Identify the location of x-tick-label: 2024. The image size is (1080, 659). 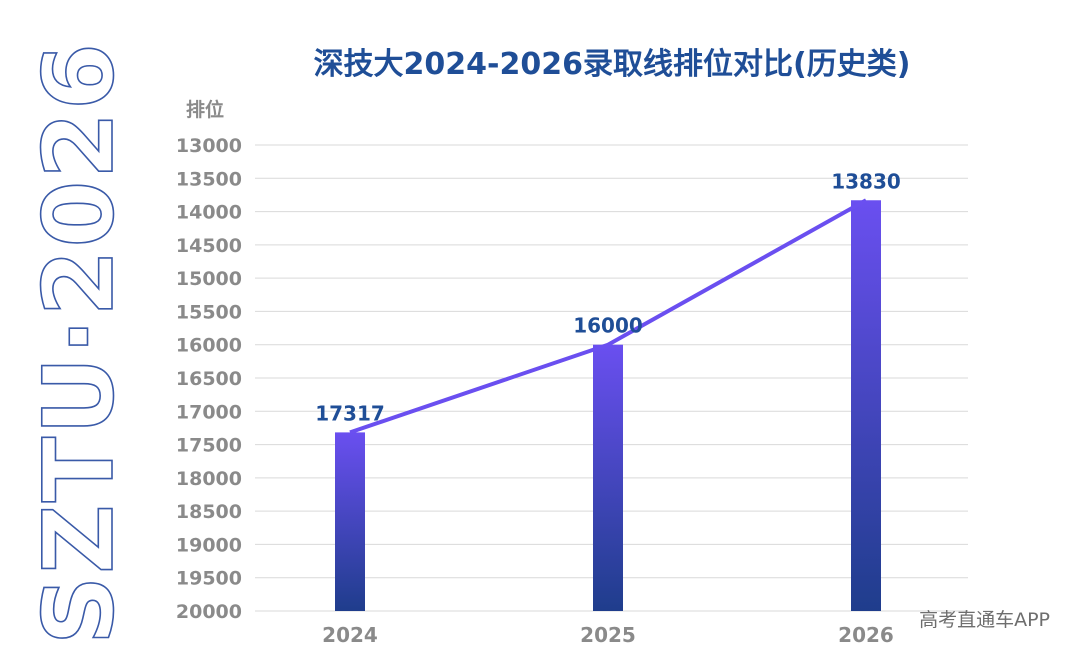
(350, 635).